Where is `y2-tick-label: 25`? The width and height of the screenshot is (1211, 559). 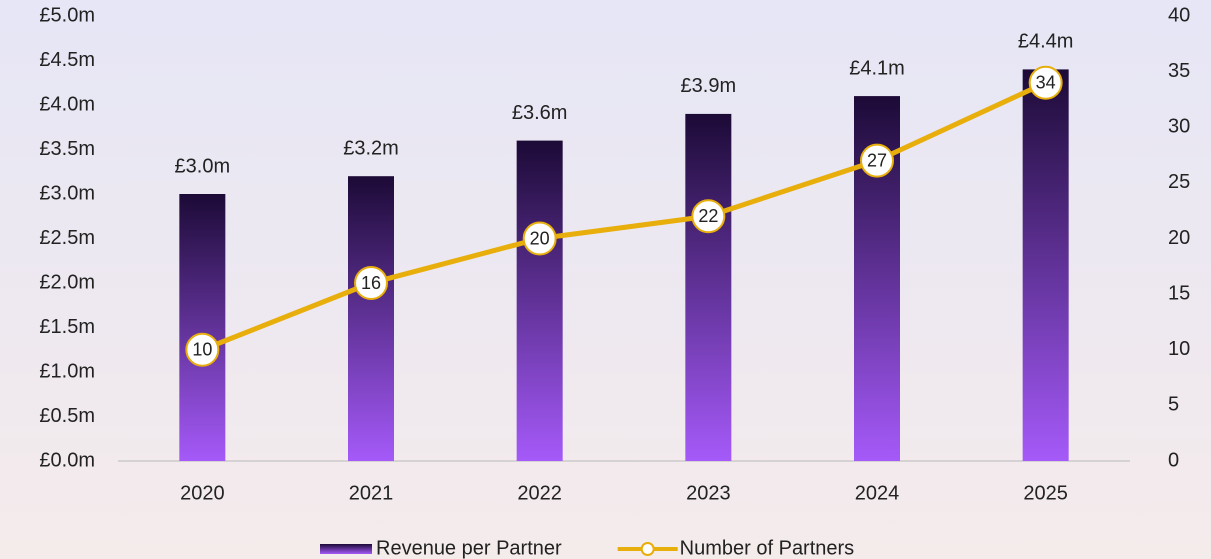
y2-tick-label: 25 is located at coordinates (1179, 182).